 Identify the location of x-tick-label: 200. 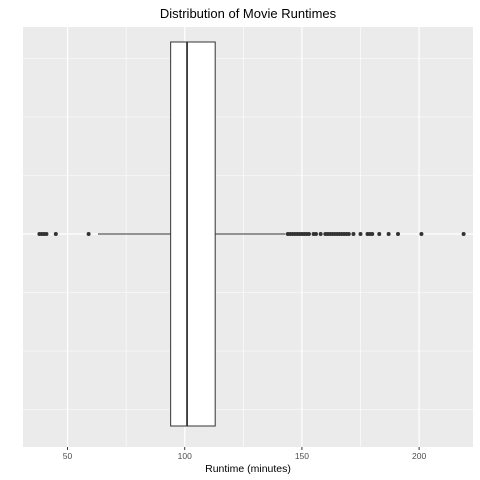
(419, 456).